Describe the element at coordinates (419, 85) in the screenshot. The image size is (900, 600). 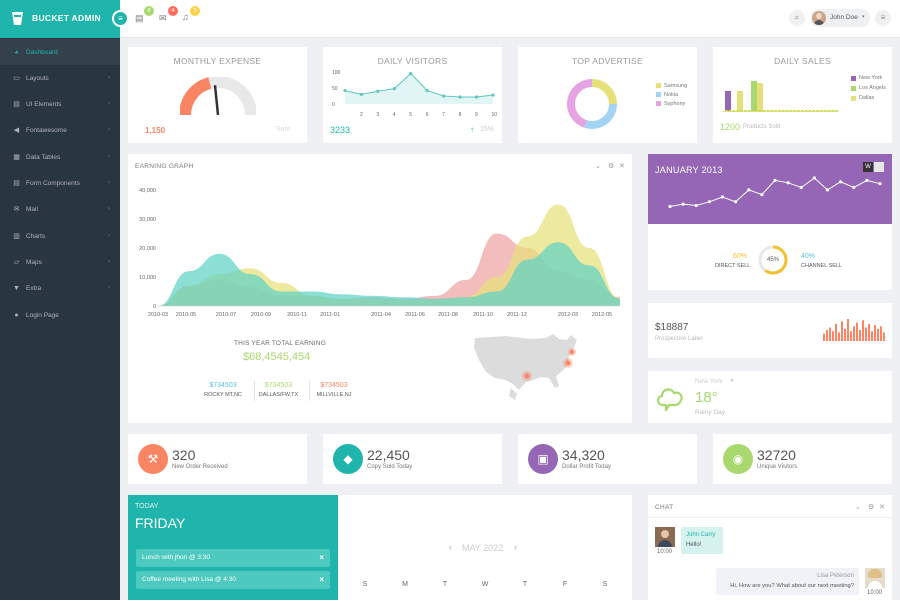
I see `visitors-line` at that location.